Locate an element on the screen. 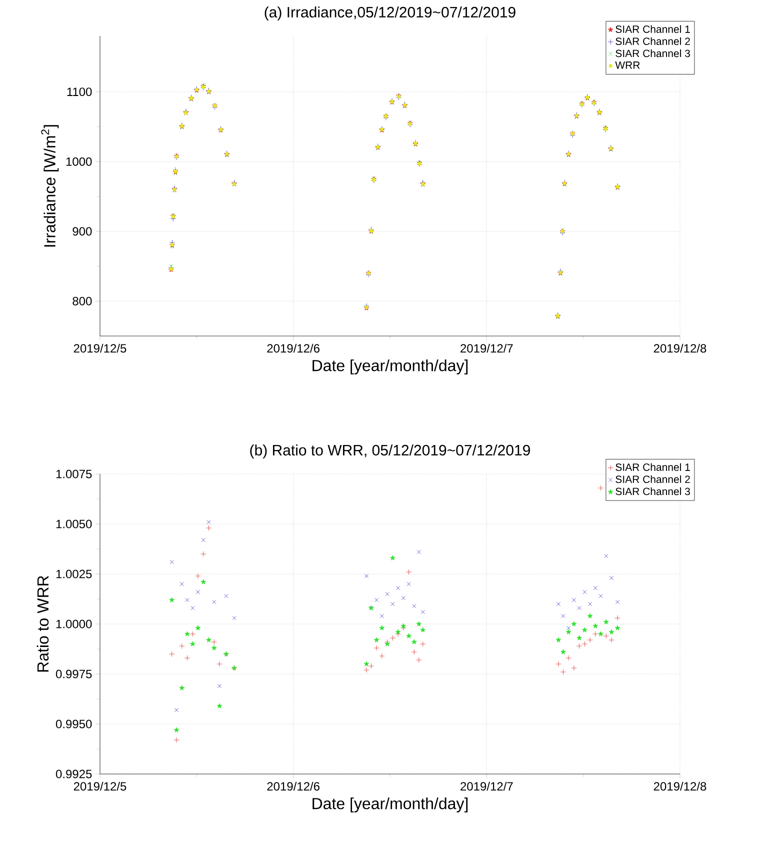 The width and height of the screenshot is (761, 846). y-tick-label: 0.9950 is located at coordinates (74, 724).